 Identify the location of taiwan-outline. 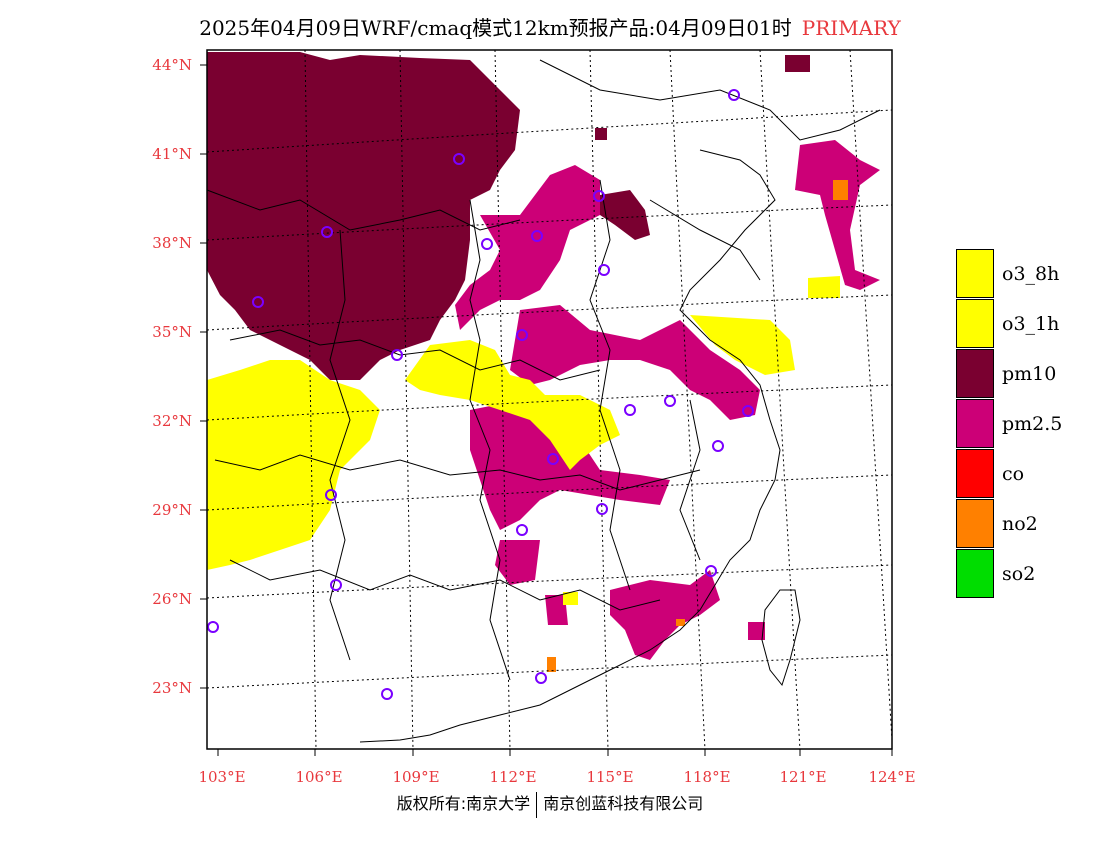
(781, 638).